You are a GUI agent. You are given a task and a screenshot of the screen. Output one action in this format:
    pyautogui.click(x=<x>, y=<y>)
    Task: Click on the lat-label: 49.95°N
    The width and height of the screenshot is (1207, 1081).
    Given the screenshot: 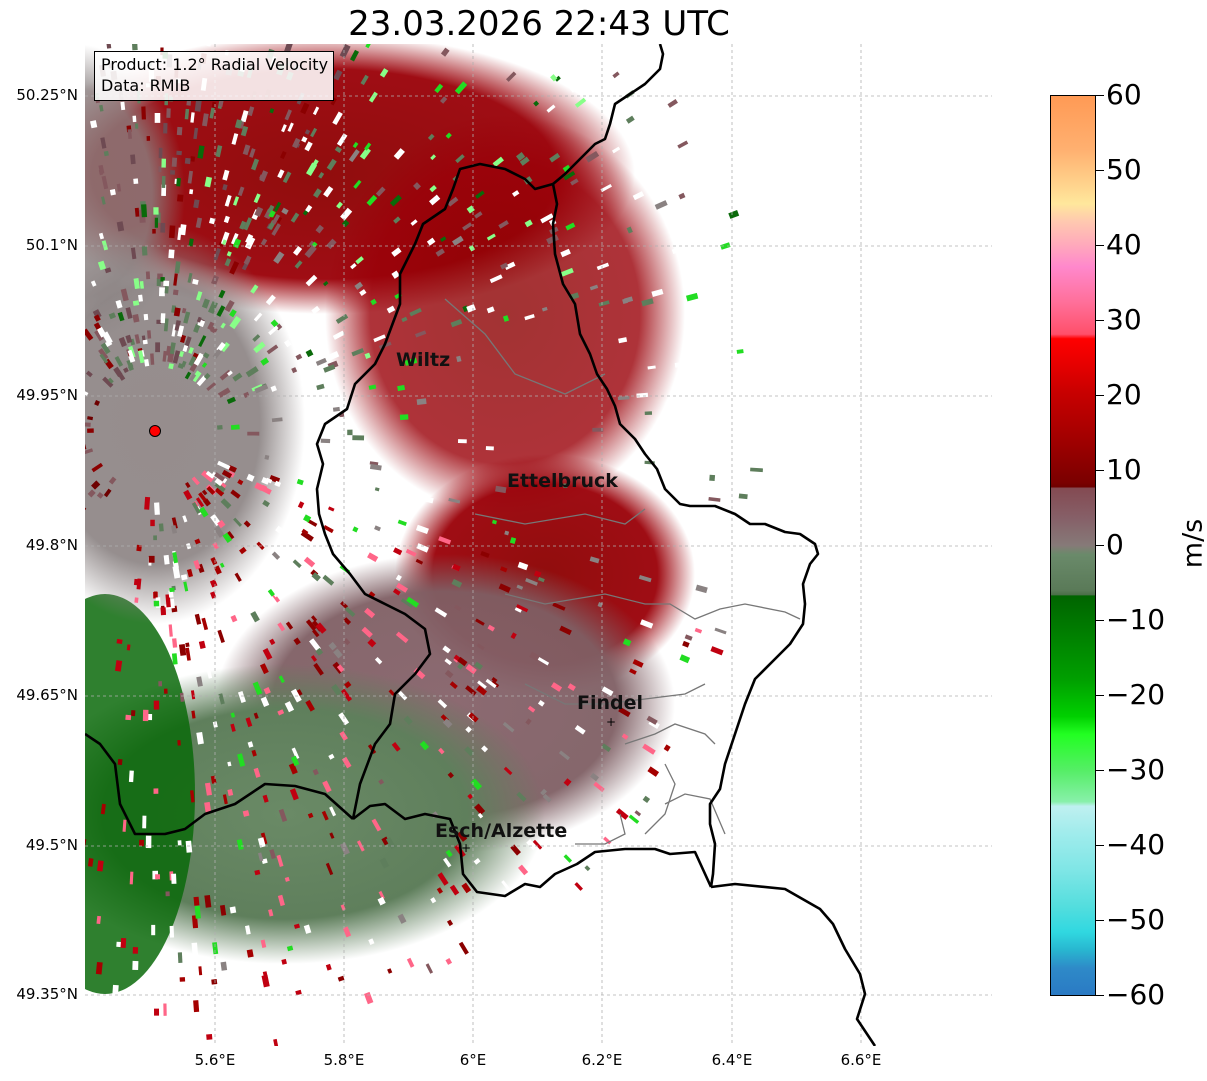 What is the action you would take?
    pyautogui.click(x=47, y=395)
    